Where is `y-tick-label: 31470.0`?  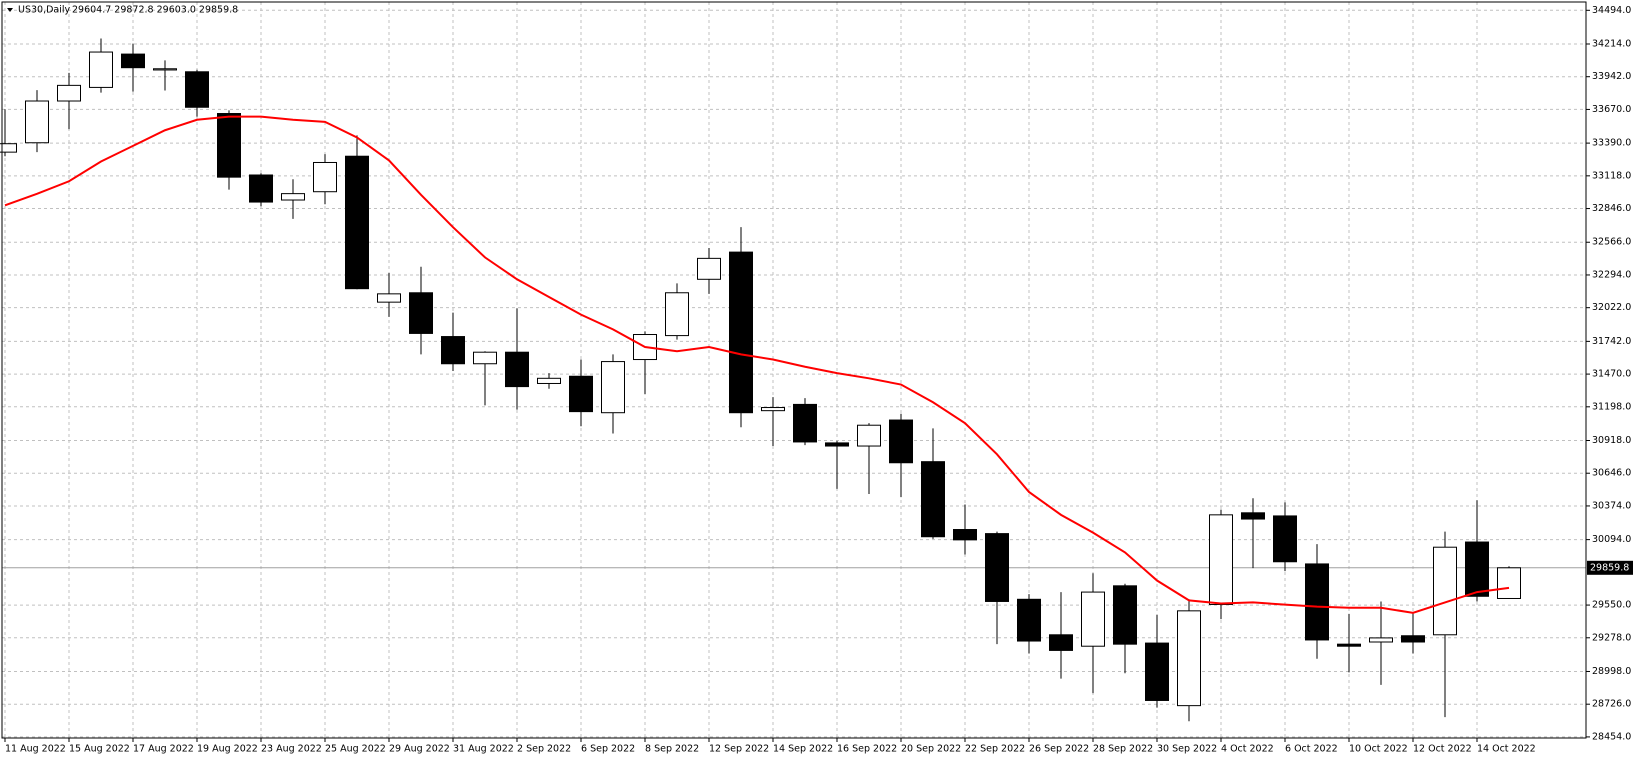 y-tick-label: 31470.0 is located at coordinates (1611, 374).